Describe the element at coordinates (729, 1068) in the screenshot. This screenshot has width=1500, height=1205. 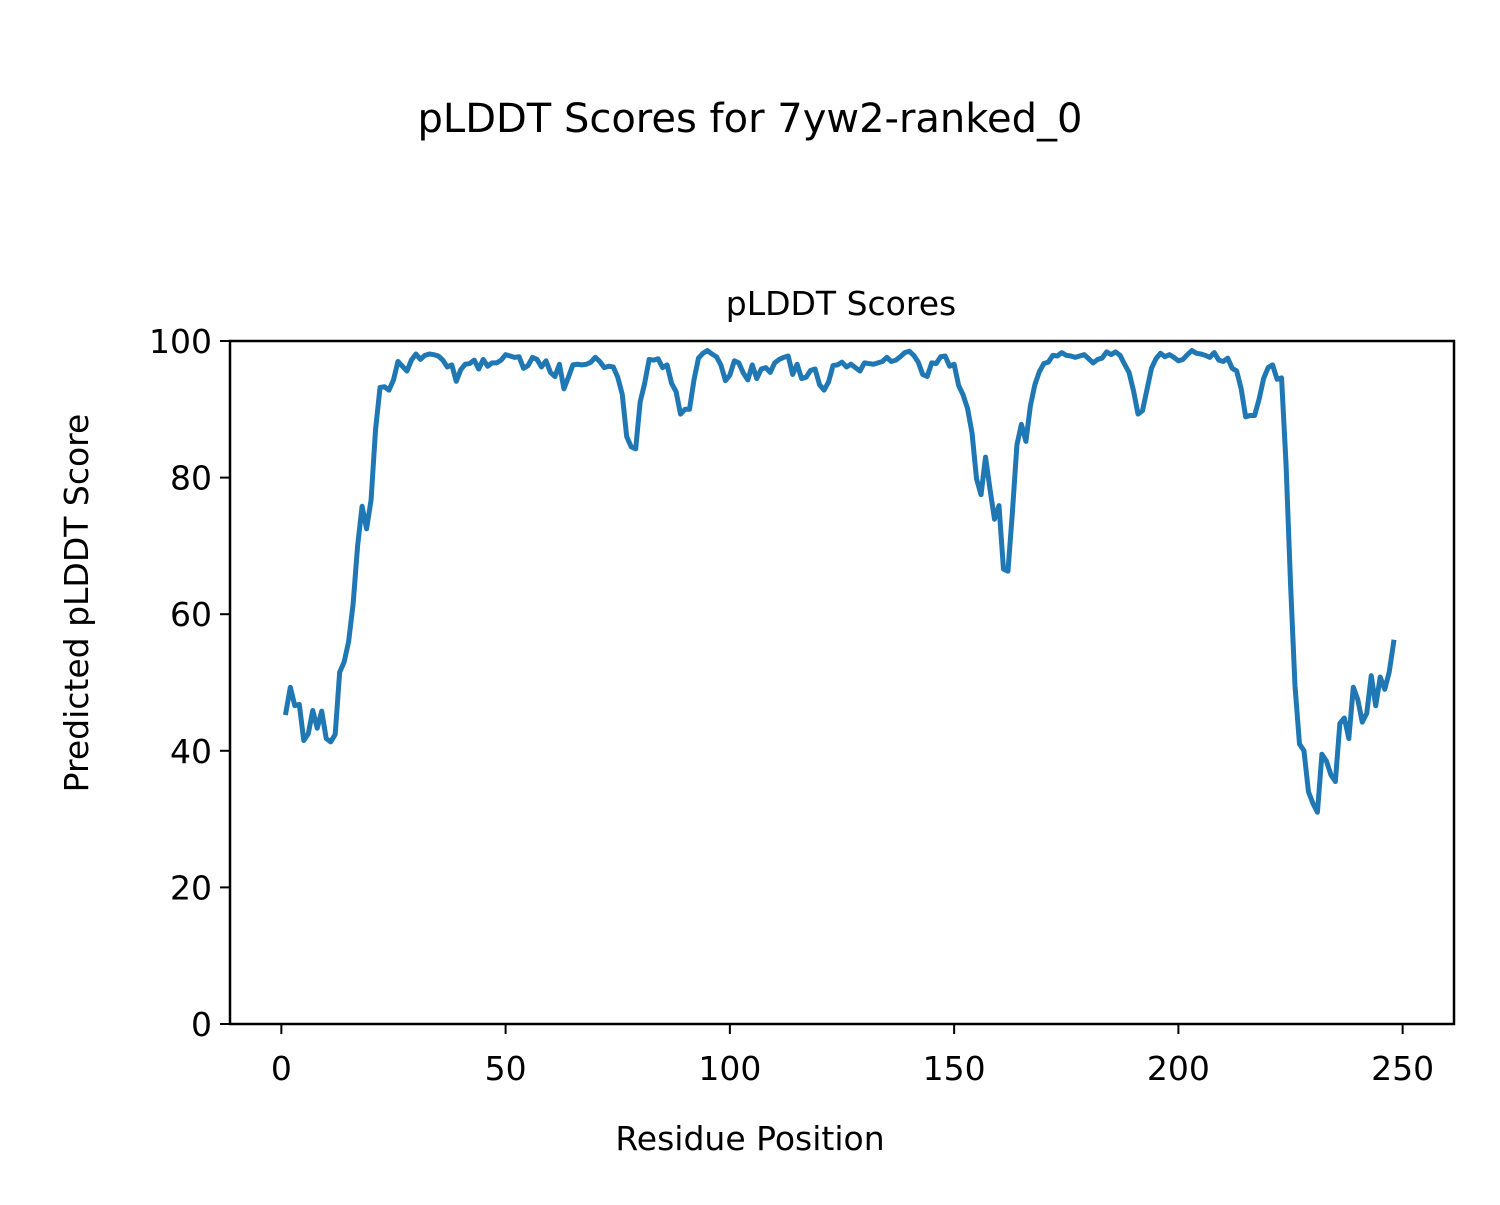
I see `x-tick-label: 100` at that location.